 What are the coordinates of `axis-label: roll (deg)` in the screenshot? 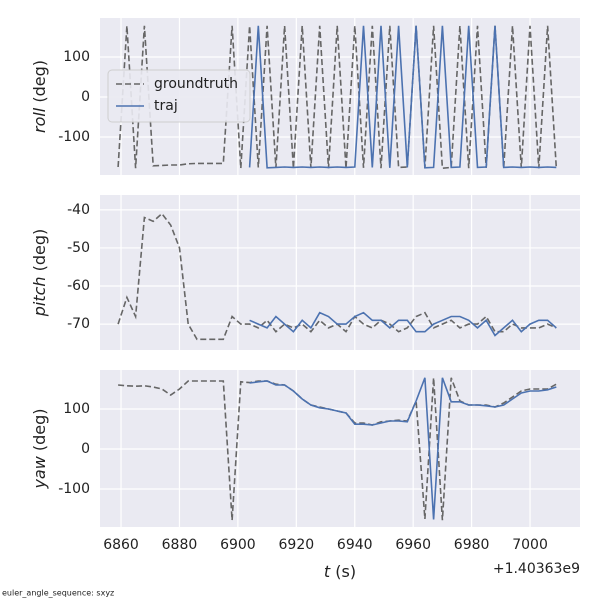 It's located at (39, 96).